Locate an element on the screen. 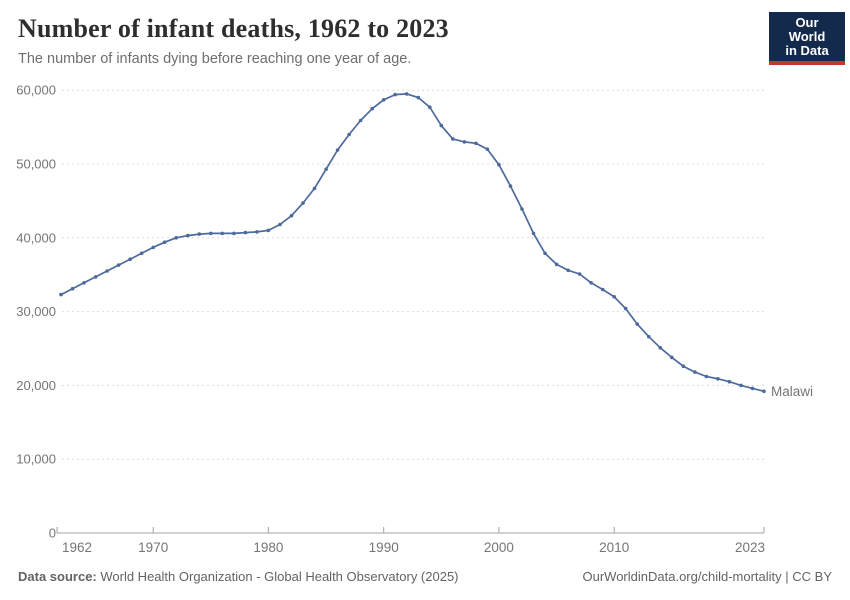 The height and width of the screenshot is (600, 850). x-axis is located at coordinates (410, 530).